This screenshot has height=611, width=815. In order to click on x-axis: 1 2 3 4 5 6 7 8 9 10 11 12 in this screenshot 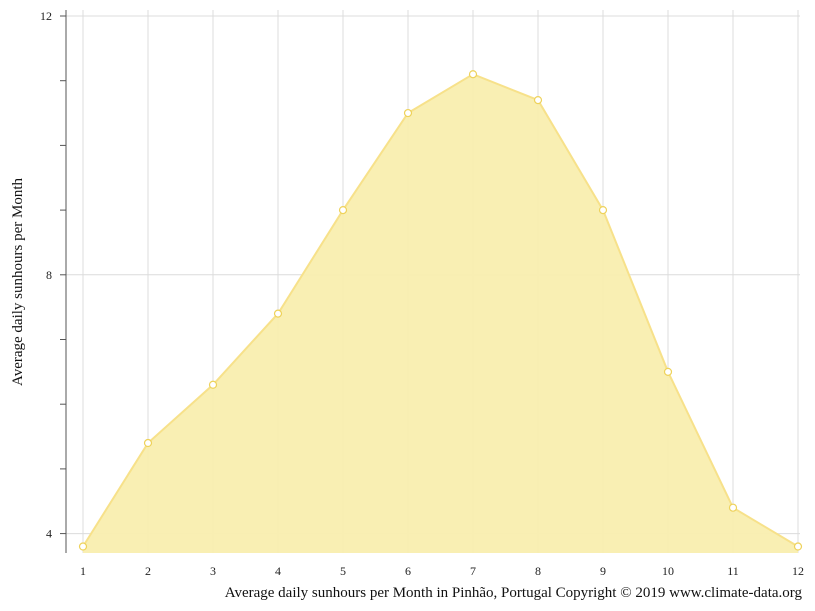, I will do `click(442, 571)`.